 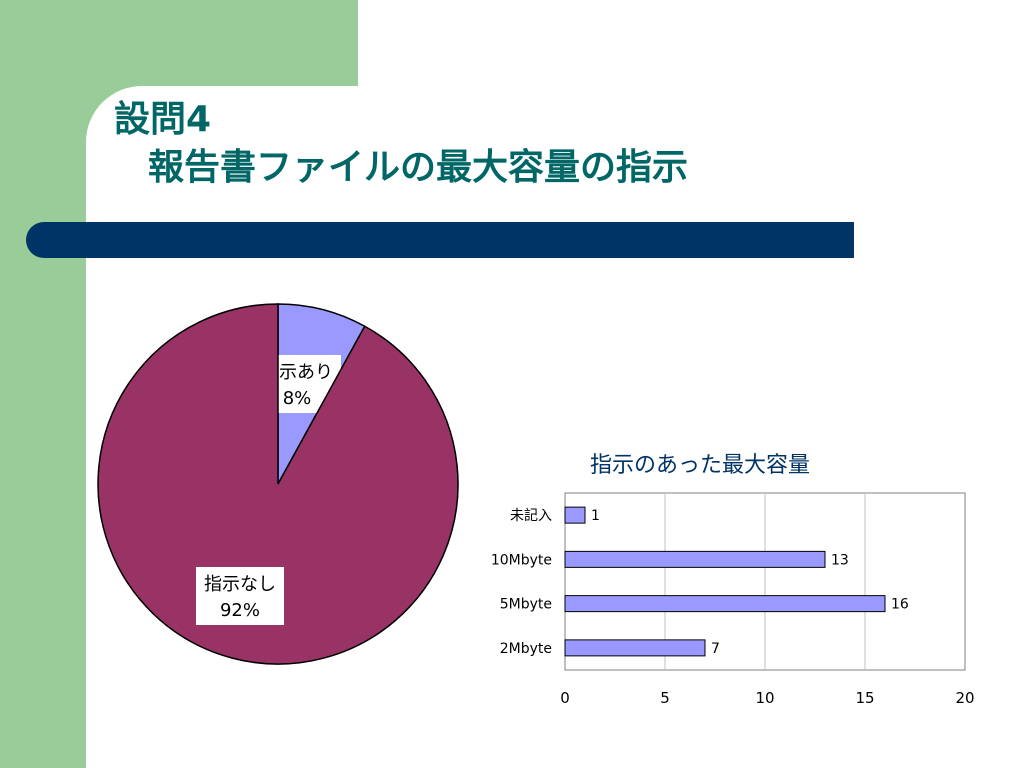 What do you see at coordinates (526, 605) in the screenshot?
I see `bar-category-label-3: 5Mbyte` at bounding box center [526, 605].